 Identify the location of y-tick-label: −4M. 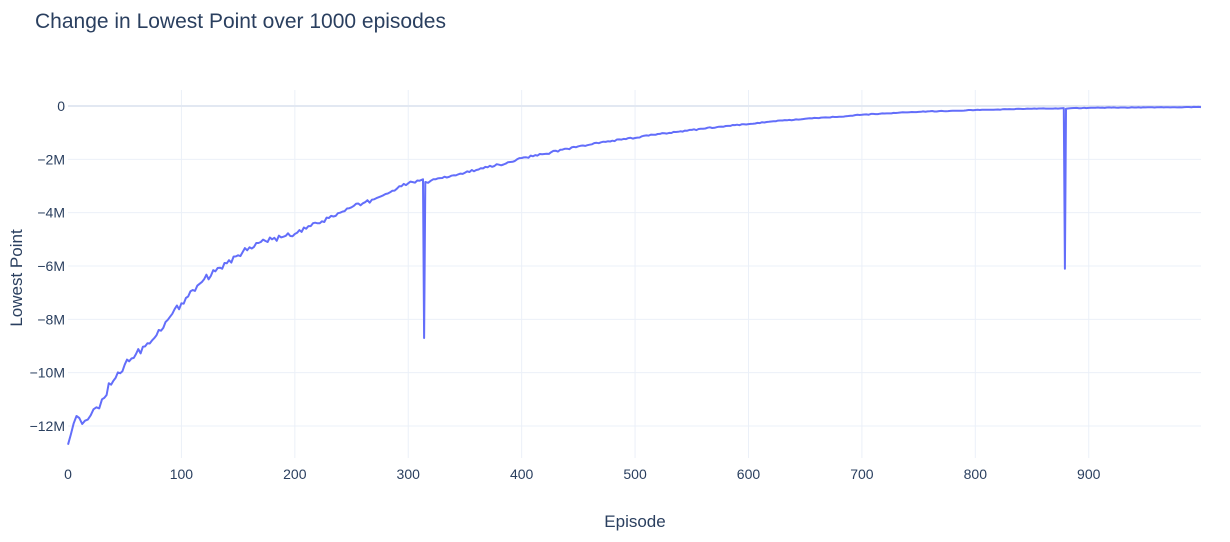
(51, 213).